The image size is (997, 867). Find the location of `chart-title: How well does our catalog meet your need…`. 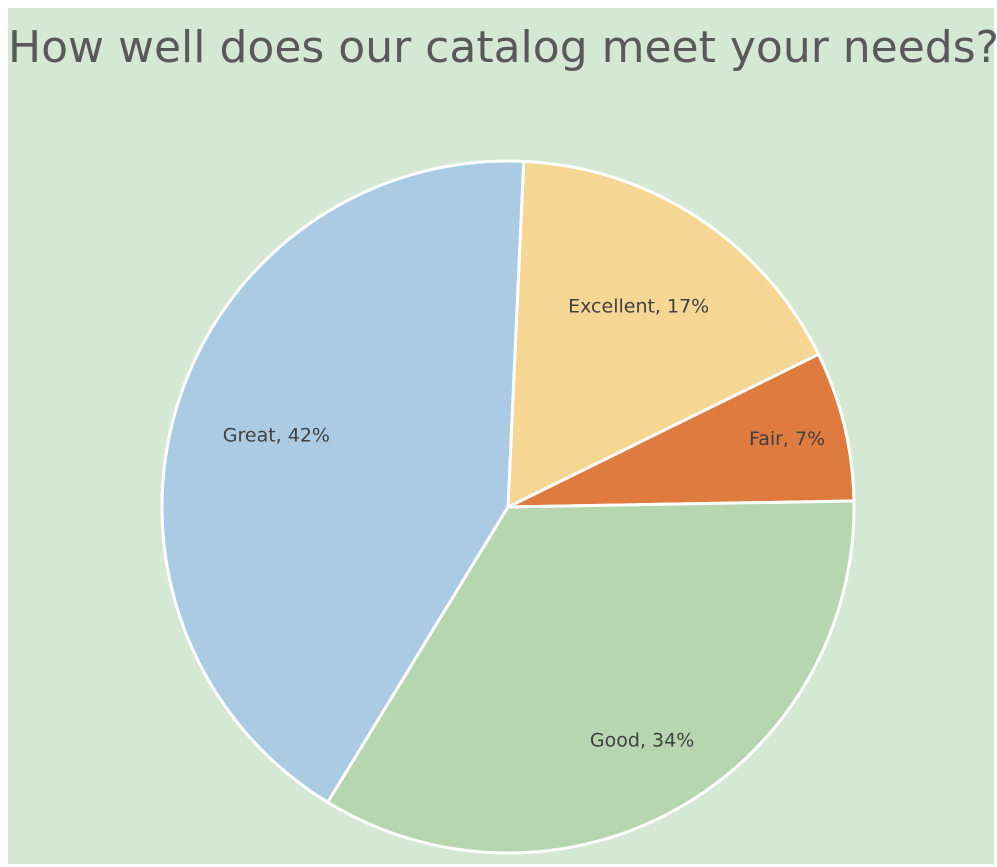

chart-title: How well does our catalog meet your need… is located at coordinates (502, 47).